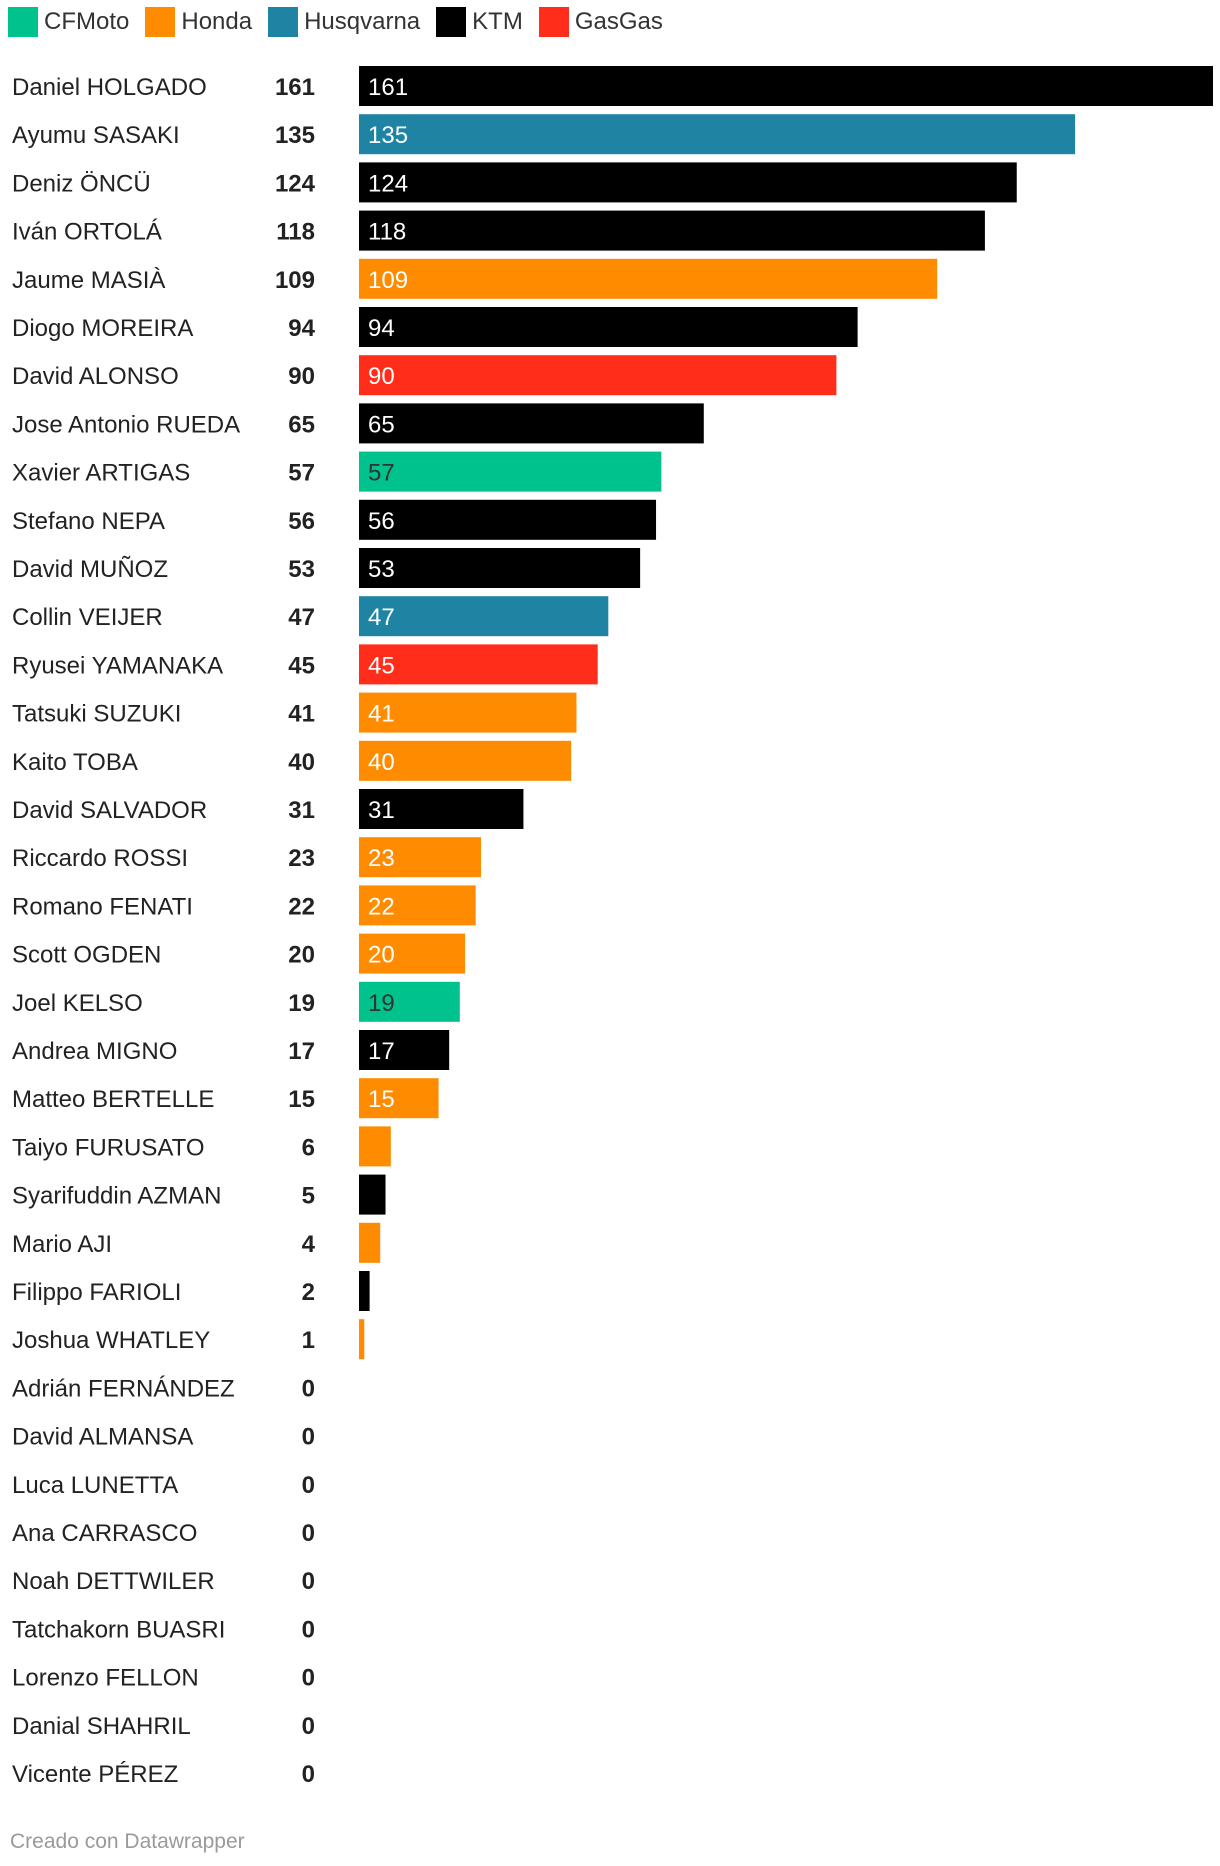 The width and height of the screenshot is (1220, 1866). Describe the element at coordinates (388, 280) in the screenshot. I see `bar-label-jaume-masia: 109` at that location.